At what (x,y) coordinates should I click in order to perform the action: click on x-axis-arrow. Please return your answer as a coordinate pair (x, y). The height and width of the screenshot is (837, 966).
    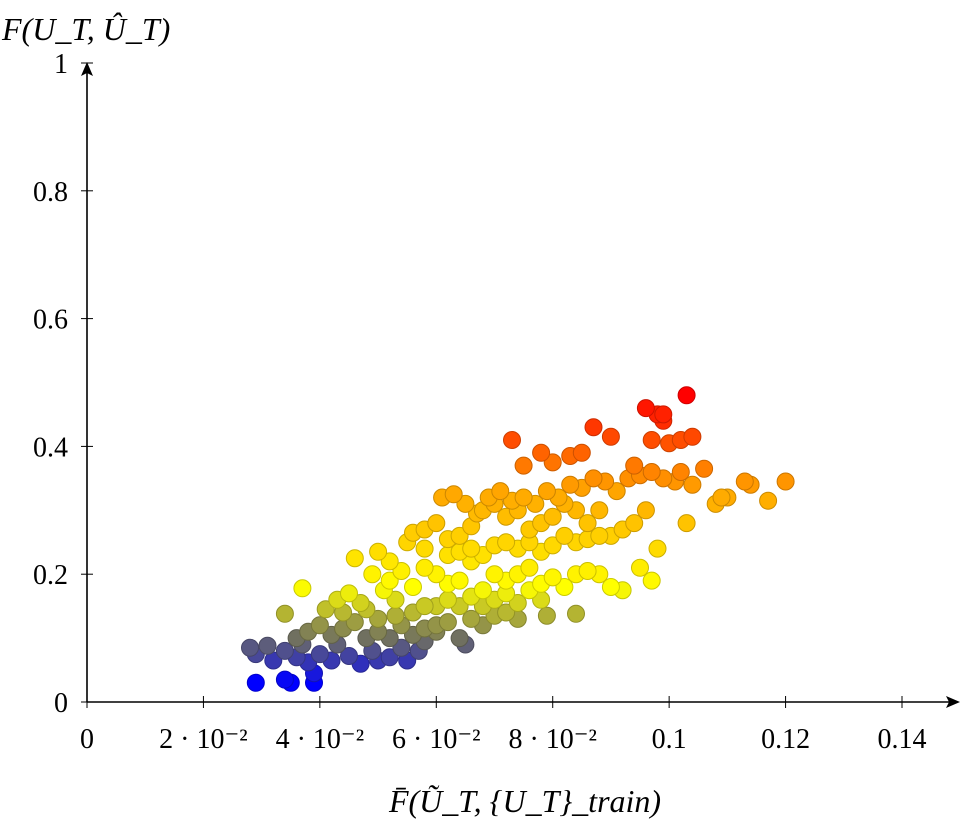
    Looking at the image, I should click on (953, 702).